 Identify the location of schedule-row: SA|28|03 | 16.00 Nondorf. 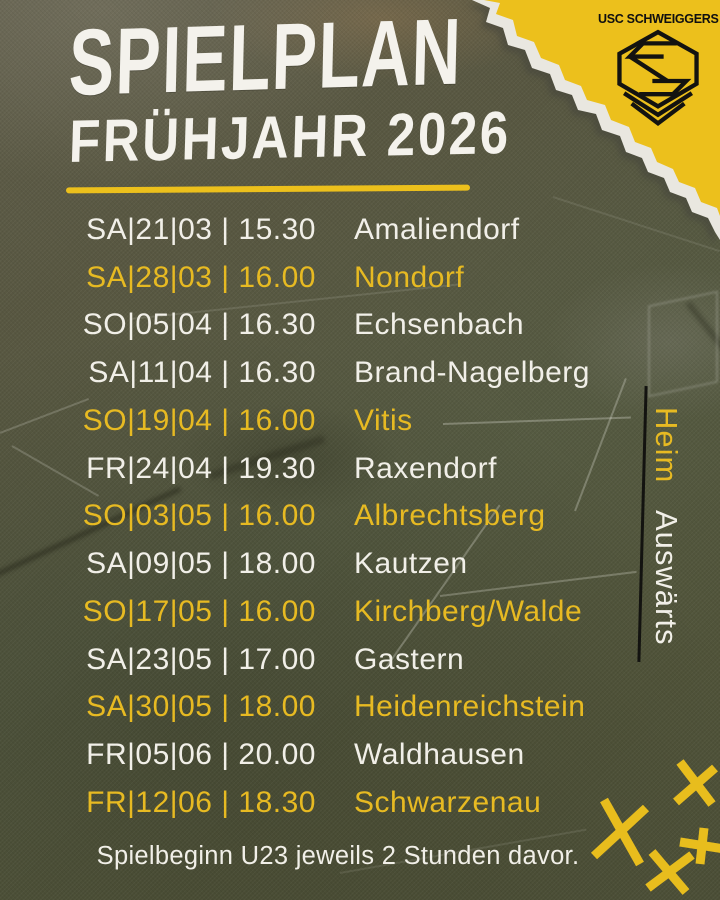
(360, 278).